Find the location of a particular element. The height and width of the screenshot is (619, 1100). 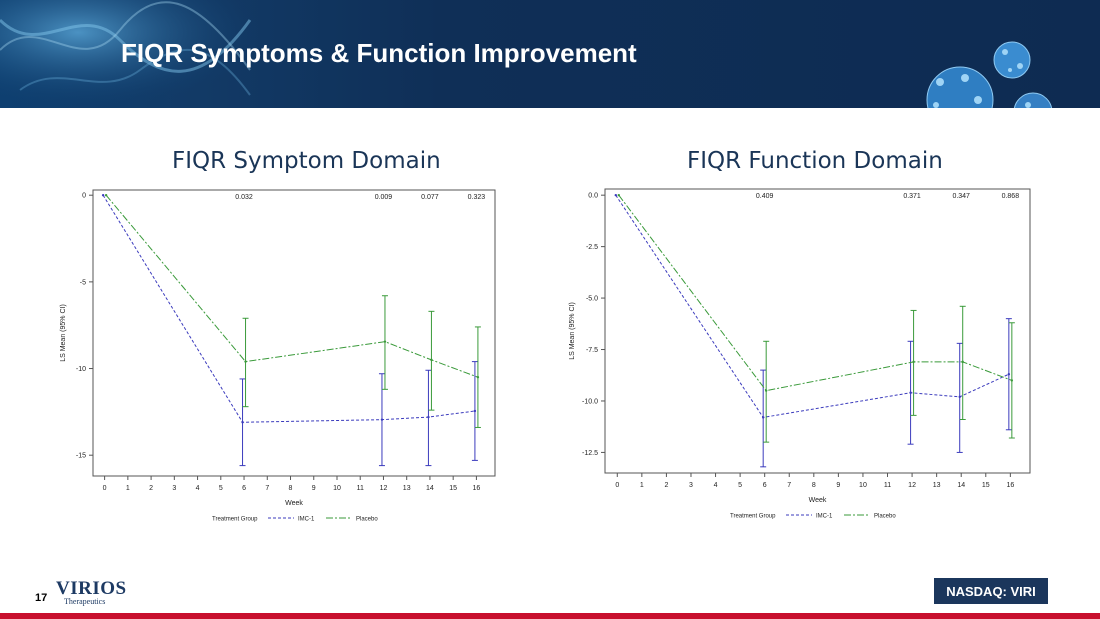

y-tick-label: -10.0 is located at coordinates (590, 401).